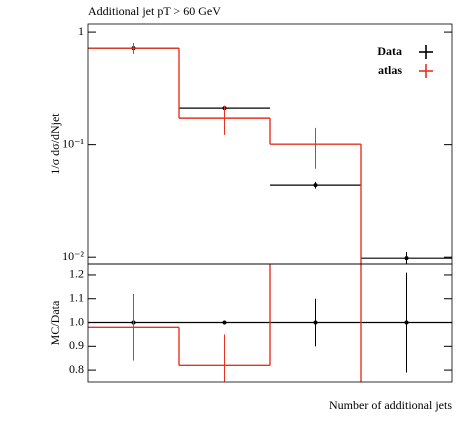 This screenshot has height=421, width=467. I want to click on y-tick-label: 10⁻², so click(73, 256).